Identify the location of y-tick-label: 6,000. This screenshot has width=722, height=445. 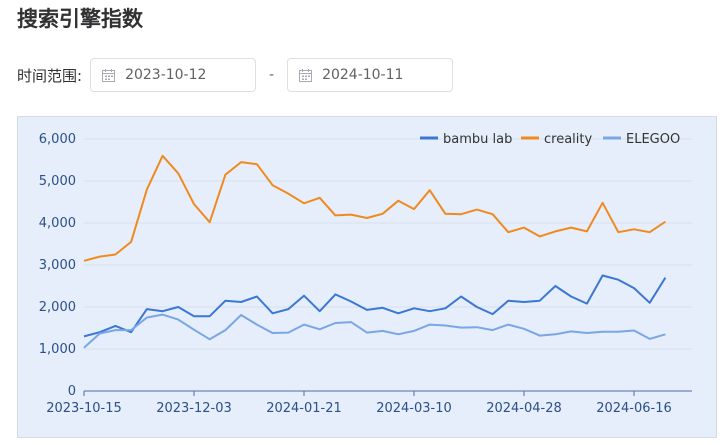
(57, 139).